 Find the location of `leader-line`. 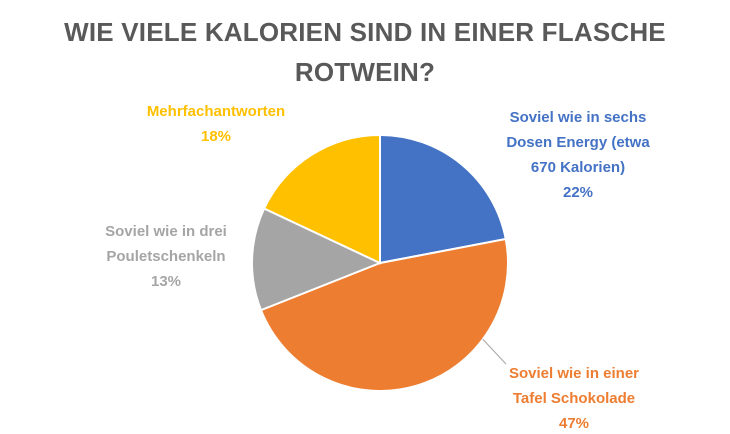

leader-line is located at coordinates (494, 351).